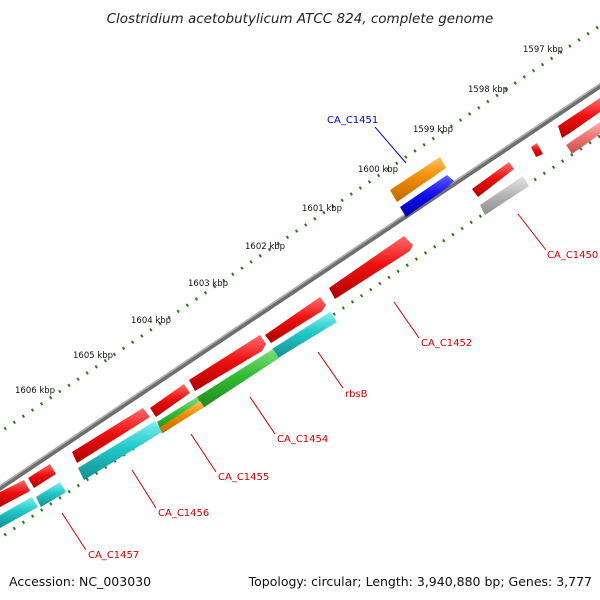 Image resolution: width=600 pixels, height=600 pixels. Describe the element at coordinates (93, 356) in the screenshot. I see `kbp-label: 1605 kbp` at that location.